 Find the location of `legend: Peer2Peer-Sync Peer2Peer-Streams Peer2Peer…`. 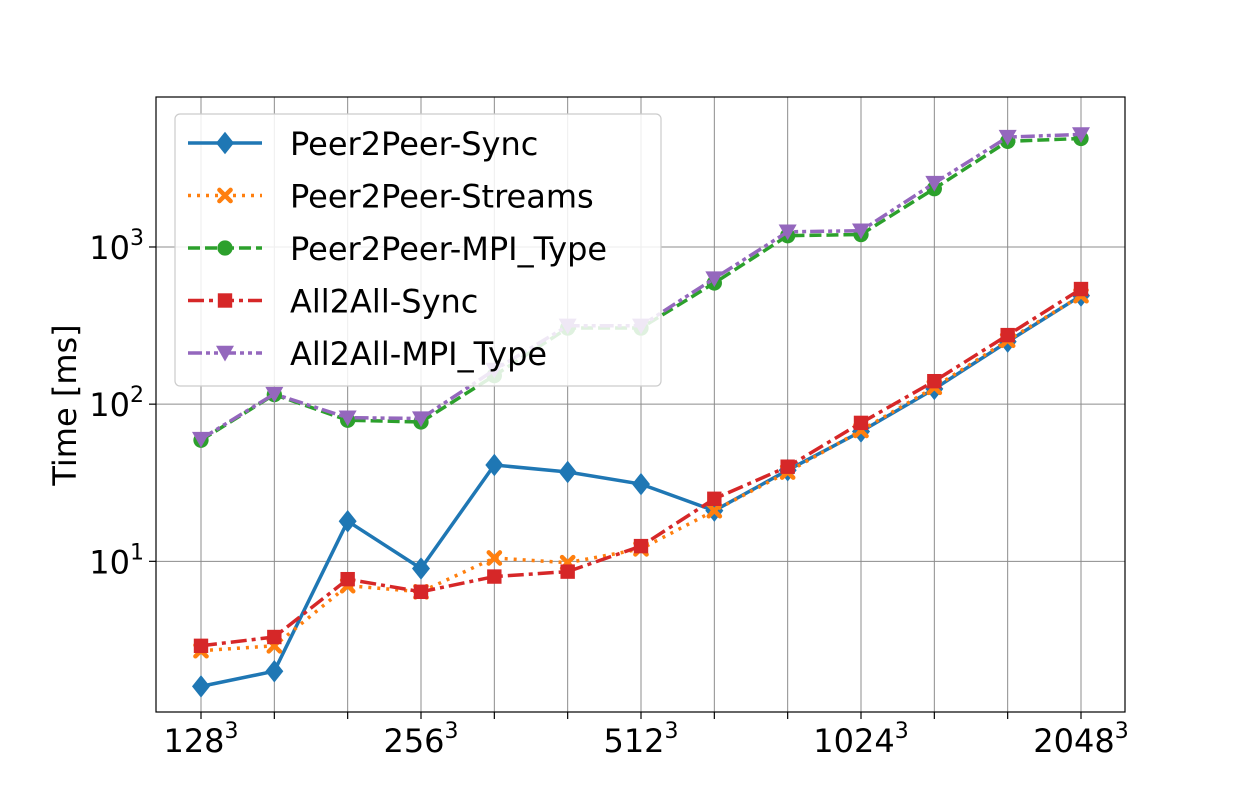

legend: Peer2Peer-Sync Peer2Peer-Streams Peer2Peer… is located at coordinates (418, 250).